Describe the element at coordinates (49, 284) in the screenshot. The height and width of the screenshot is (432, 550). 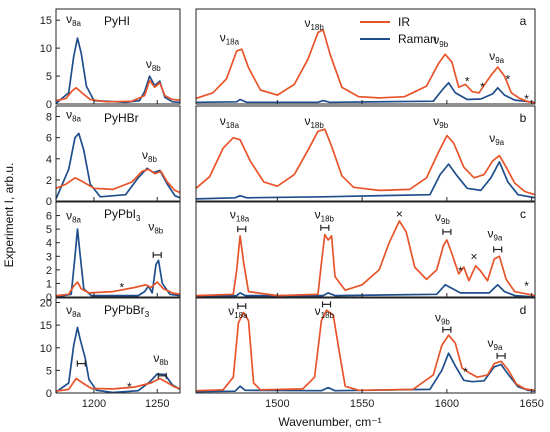
I see `y-tick-label: 1` at that location.